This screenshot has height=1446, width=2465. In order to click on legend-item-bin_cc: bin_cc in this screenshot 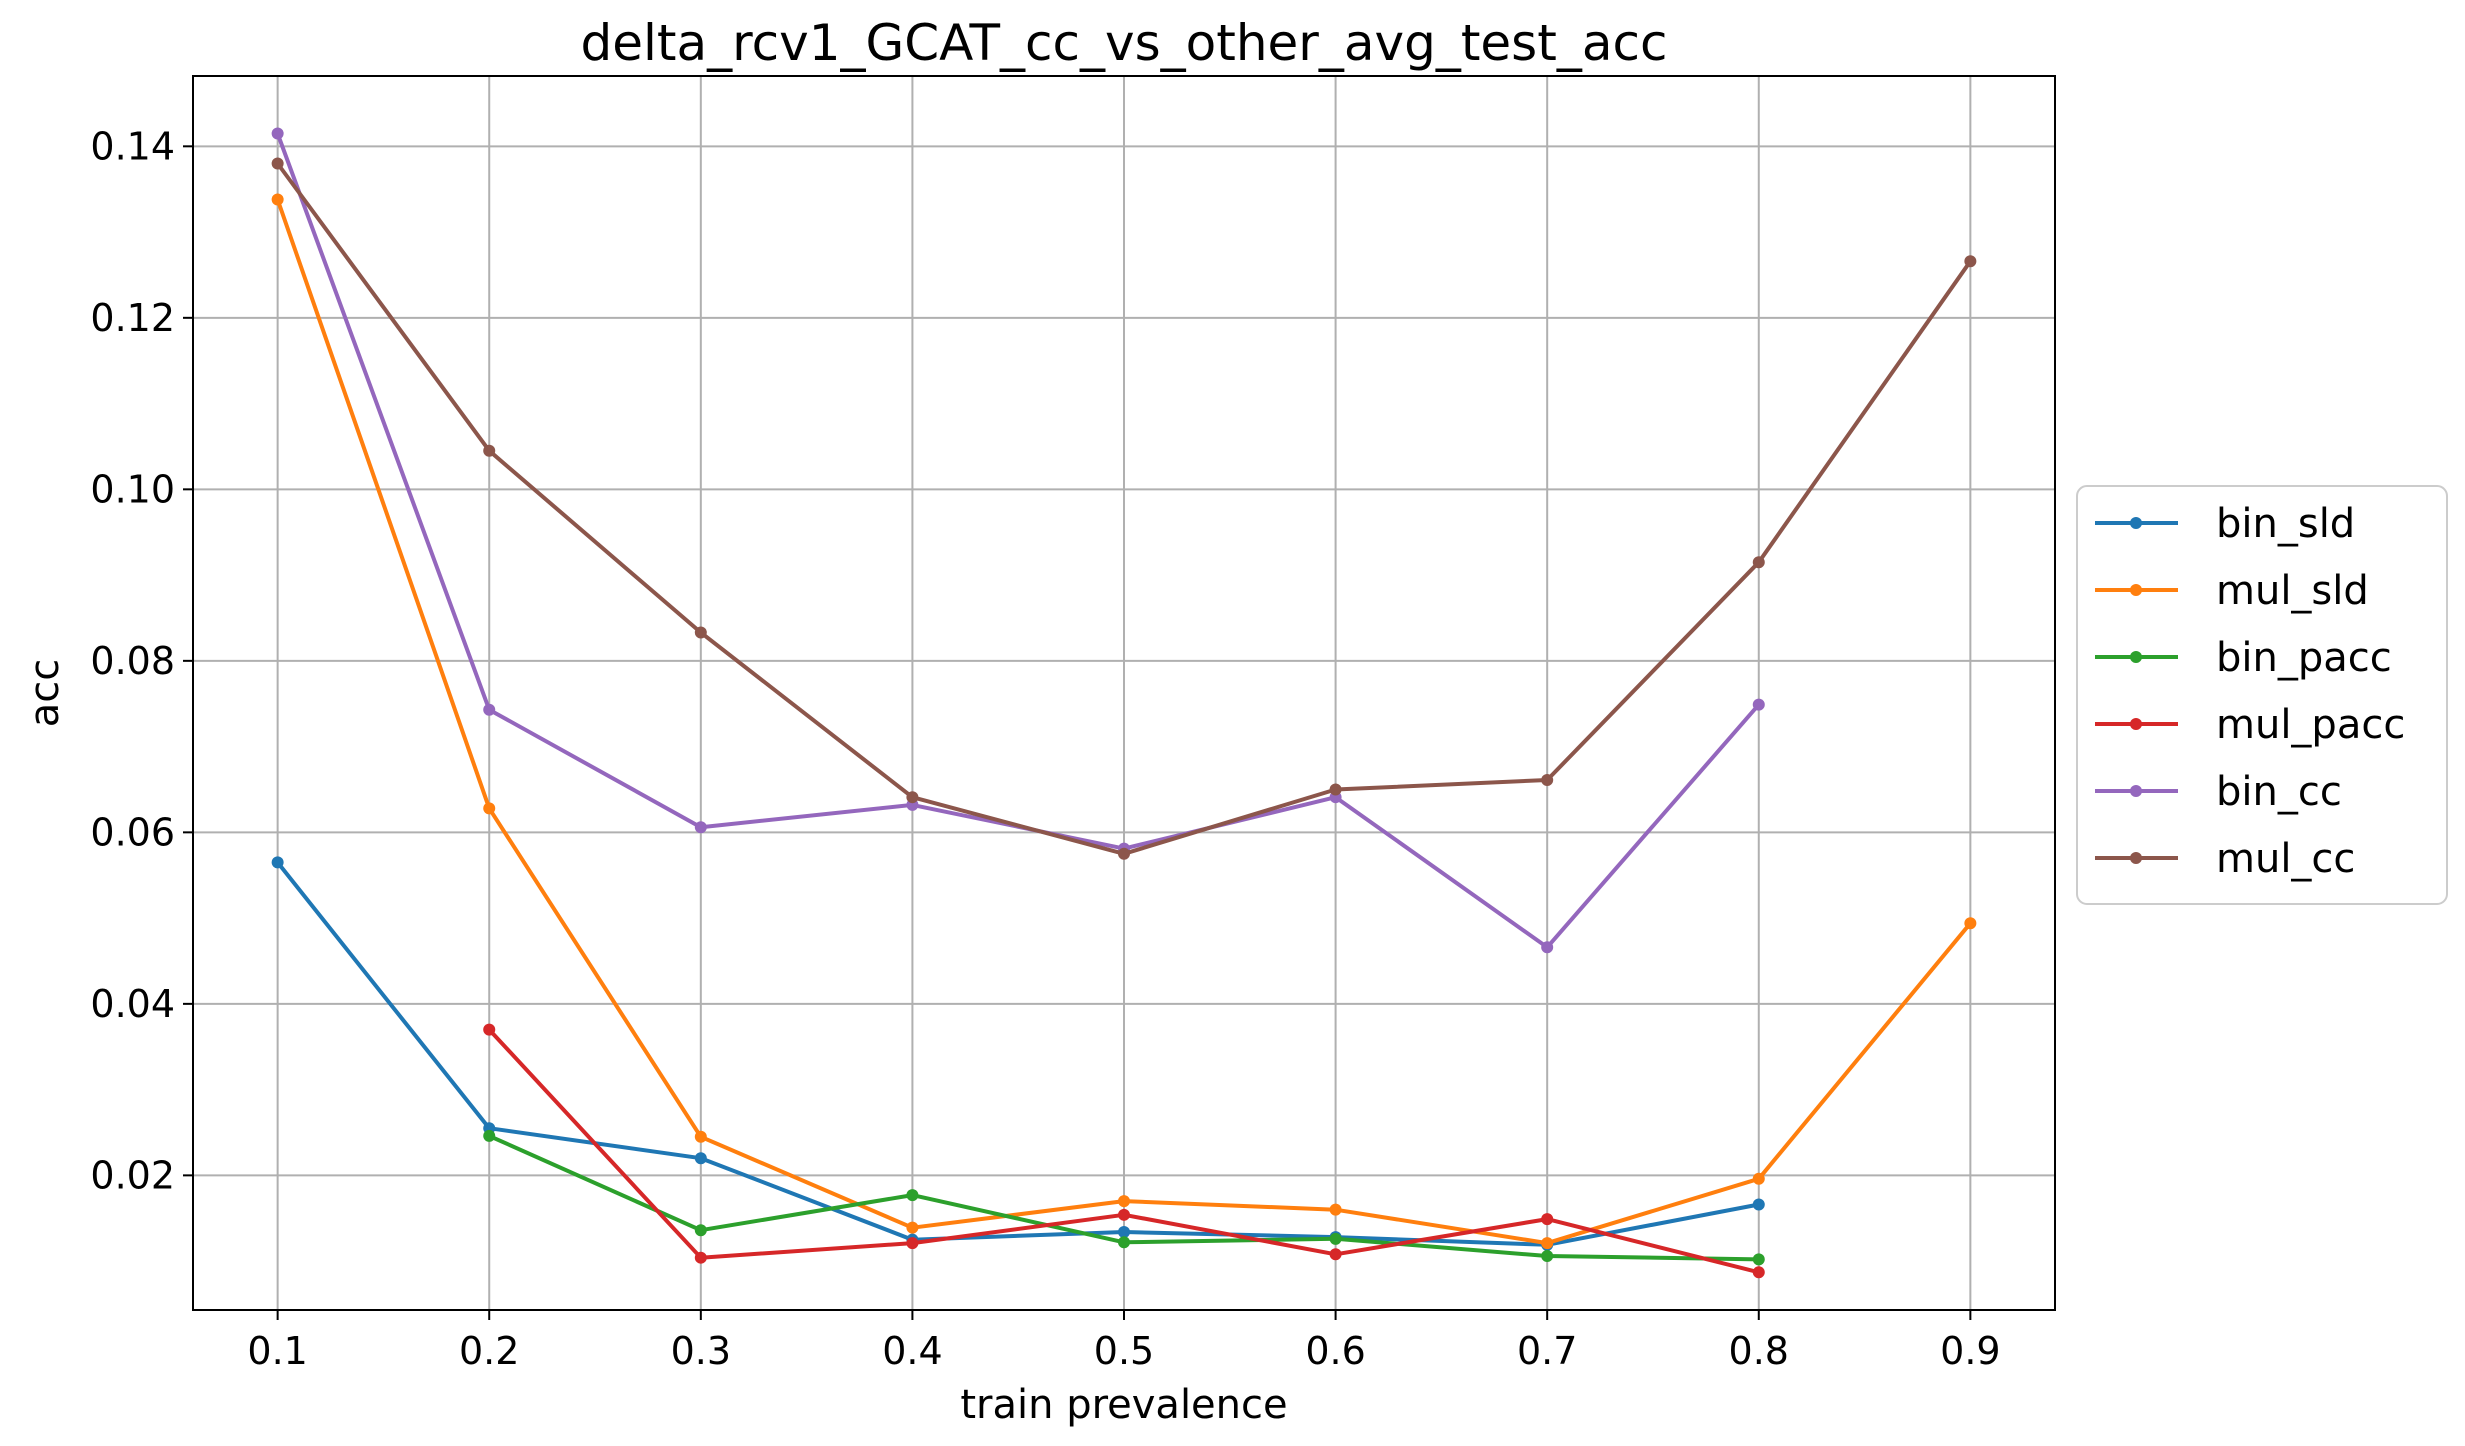, I will do `click(2218, 792)`.